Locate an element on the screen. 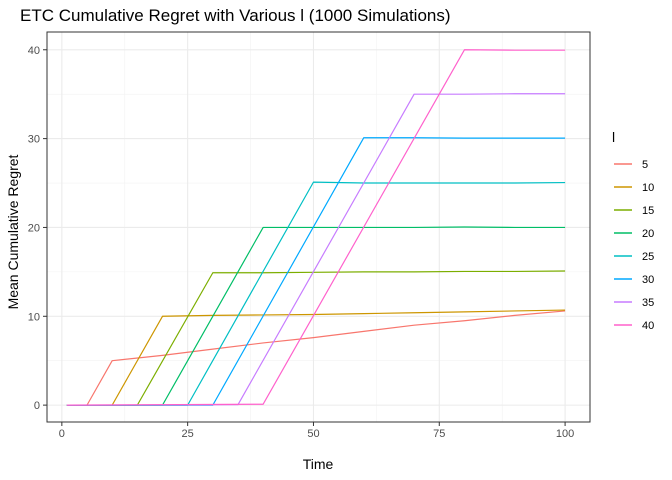 The width and height of the screenshot is (672, 480). legend-label-15: 15 is located at coordinates (648, 211).